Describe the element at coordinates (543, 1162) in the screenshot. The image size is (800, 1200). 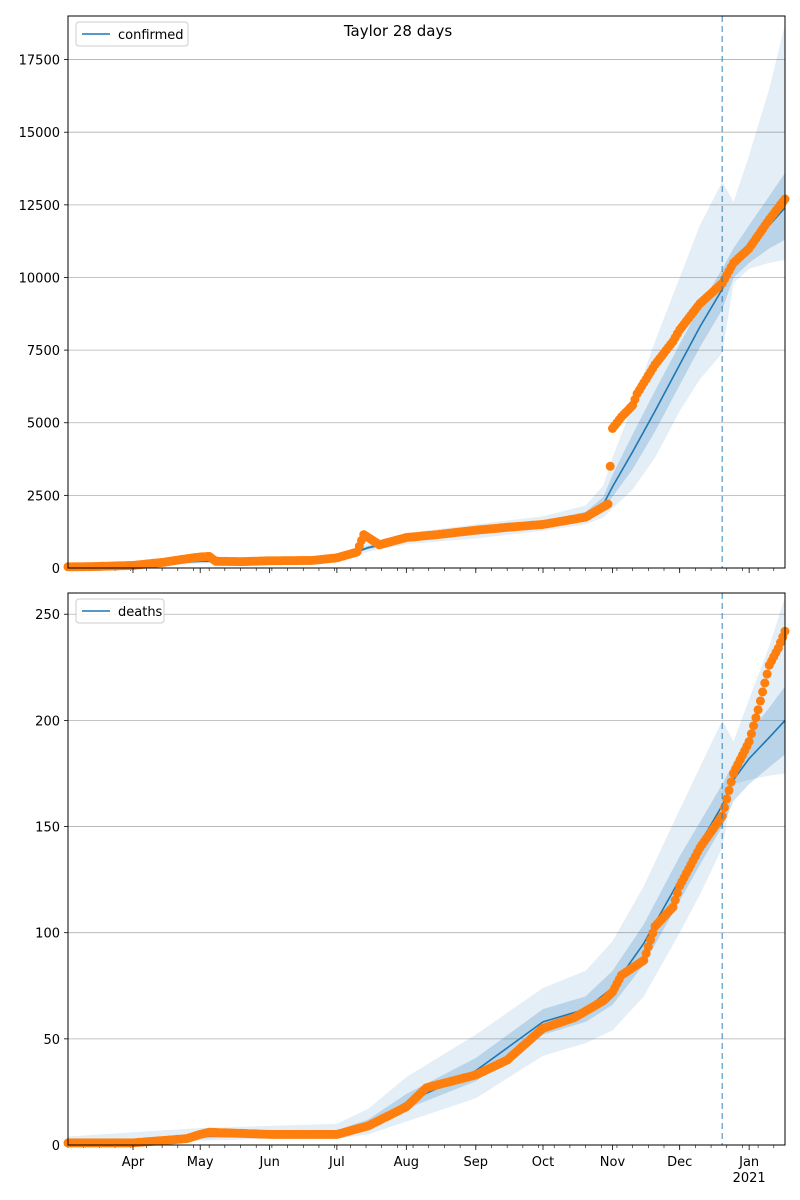
I see `x-tick-label: Oct` at that location.